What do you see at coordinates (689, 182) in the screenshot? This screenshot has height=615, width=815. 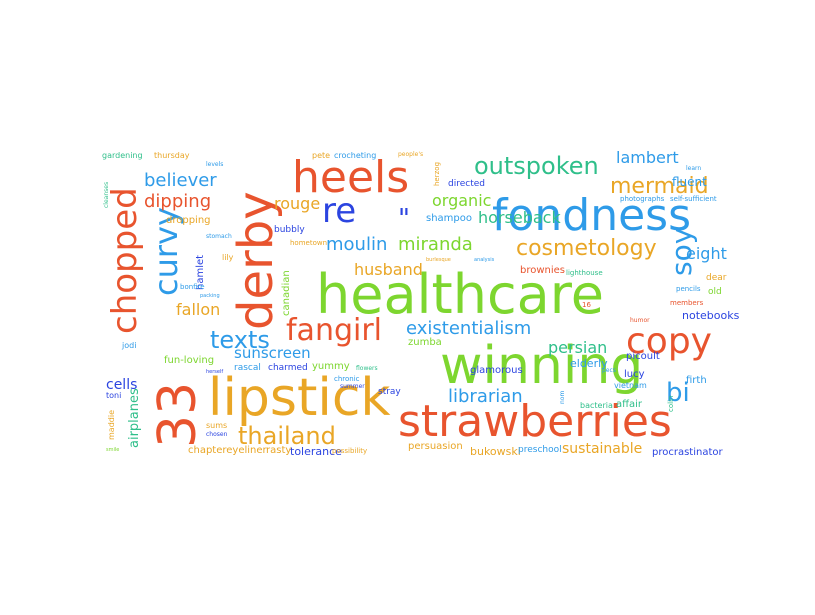 I see `word-fluent: fluent` at bounding box center [689, 182].